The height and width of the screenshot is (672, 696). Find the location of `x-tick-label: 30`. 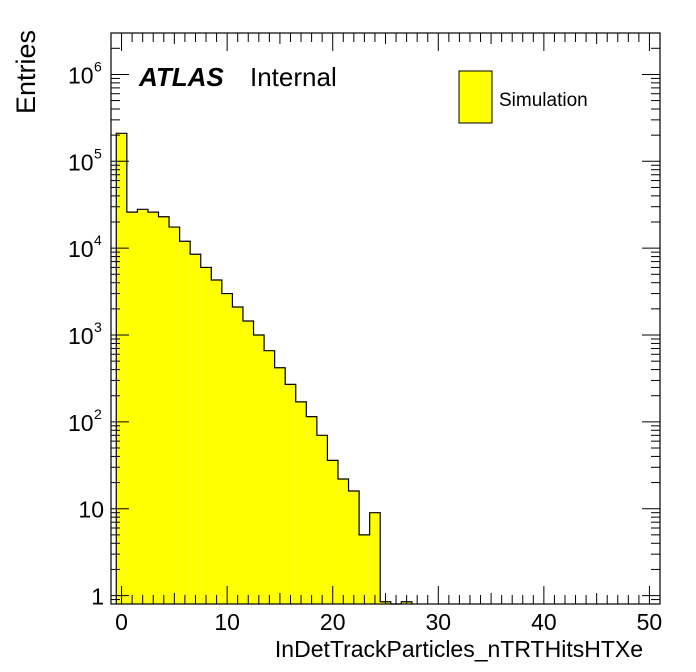

x-tick-label: 30 is located at coordinates (438, 622).